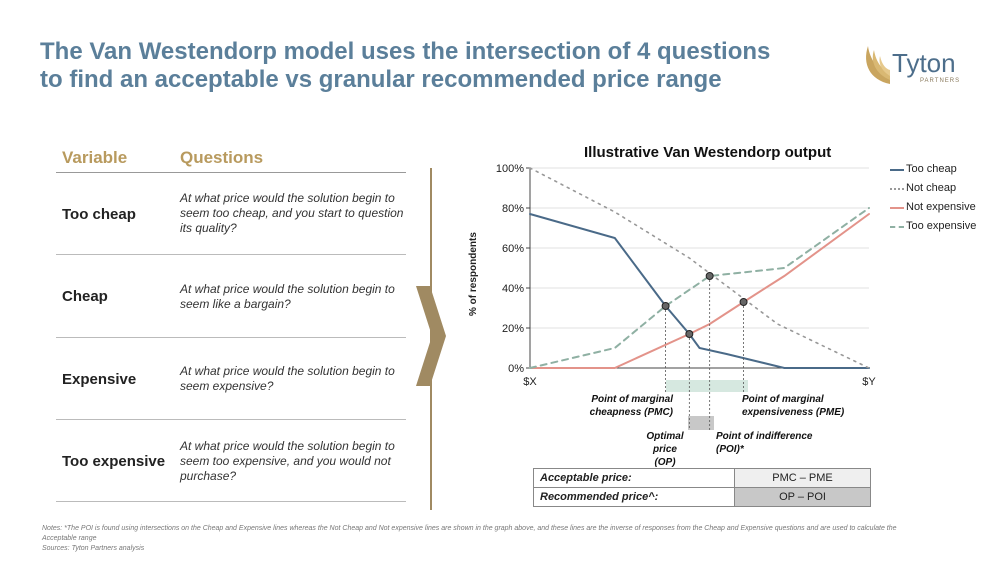 Image resolution: width=1000 pixels, height=563 pixels. Describe the element at coordinates (941, 207) in the screenshot. I see `legend-label: Not expensive` at that location.